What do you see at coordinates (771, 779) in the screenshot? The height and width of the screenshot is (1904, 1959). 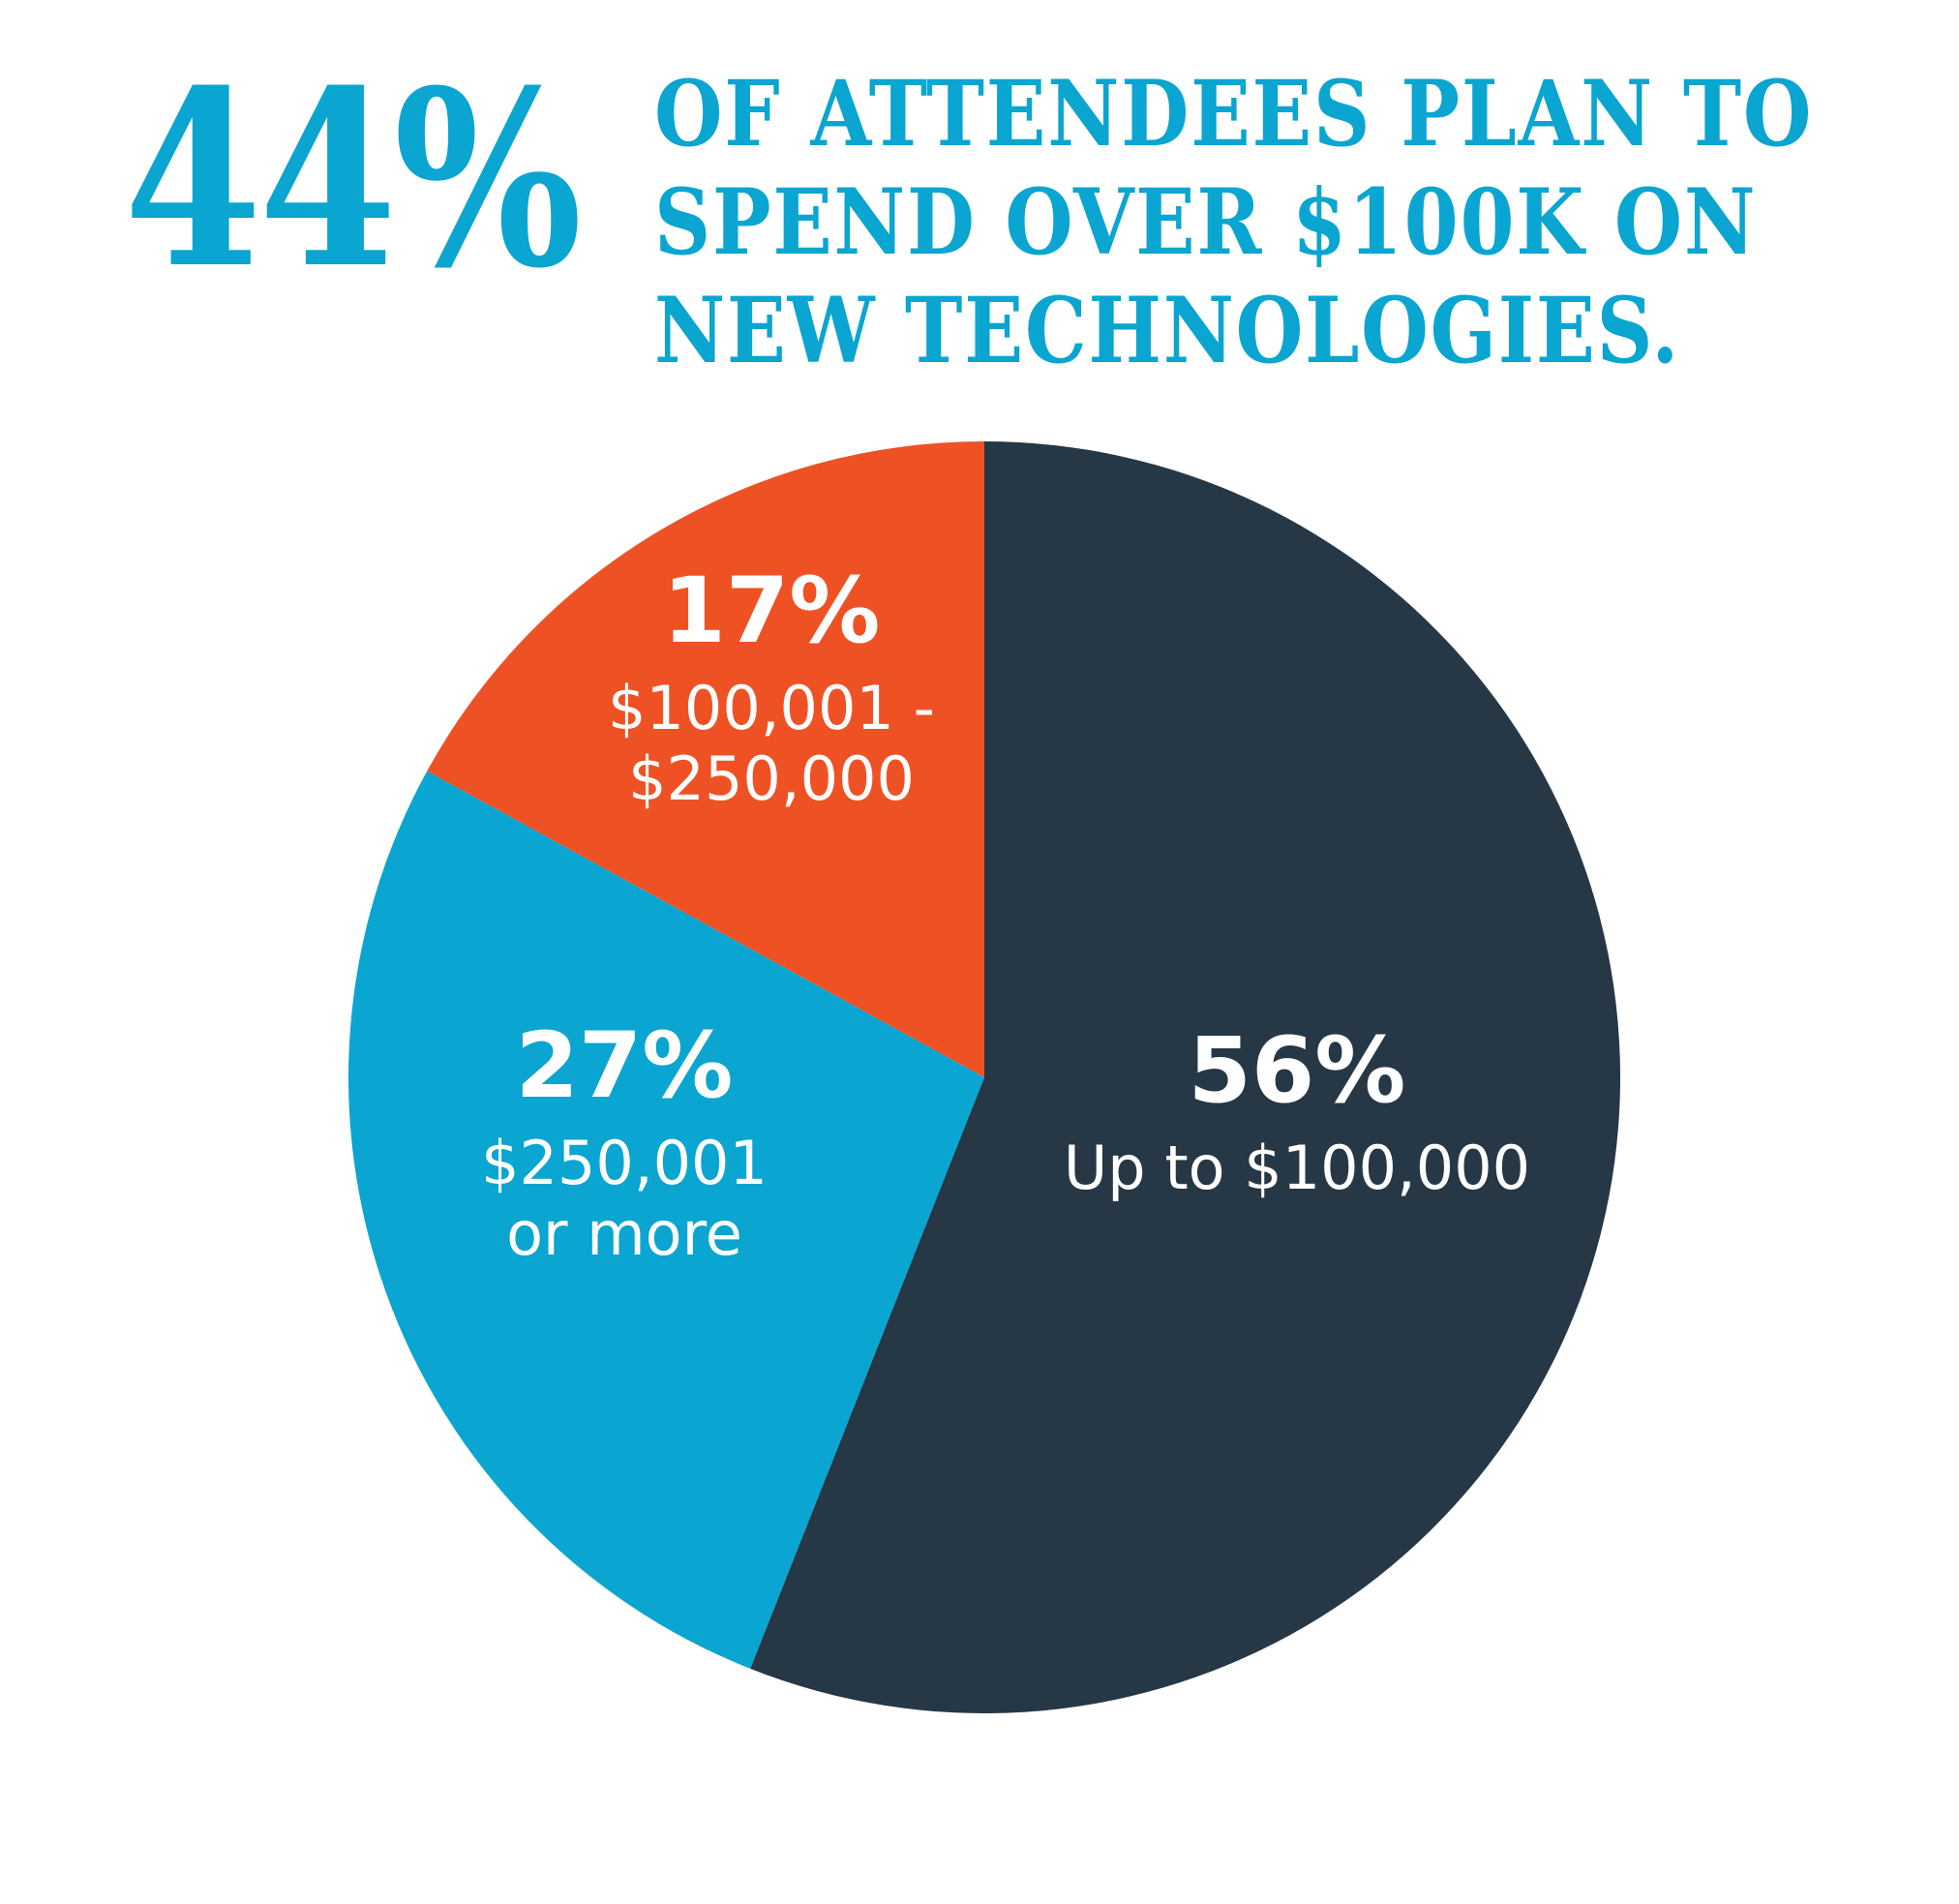 I see `slice-label-range-100k-250k-line-2: $250,000` at bounding box center [771, 779].